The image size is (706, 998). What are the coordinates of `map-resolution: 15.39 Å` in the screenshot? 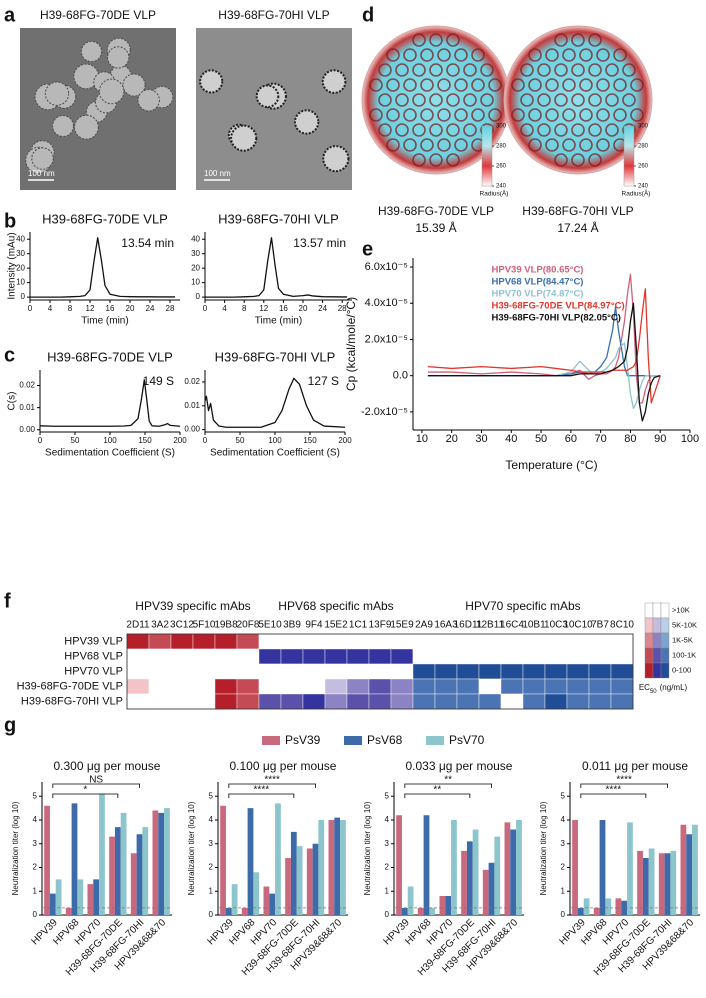 It's located at (435, 227).